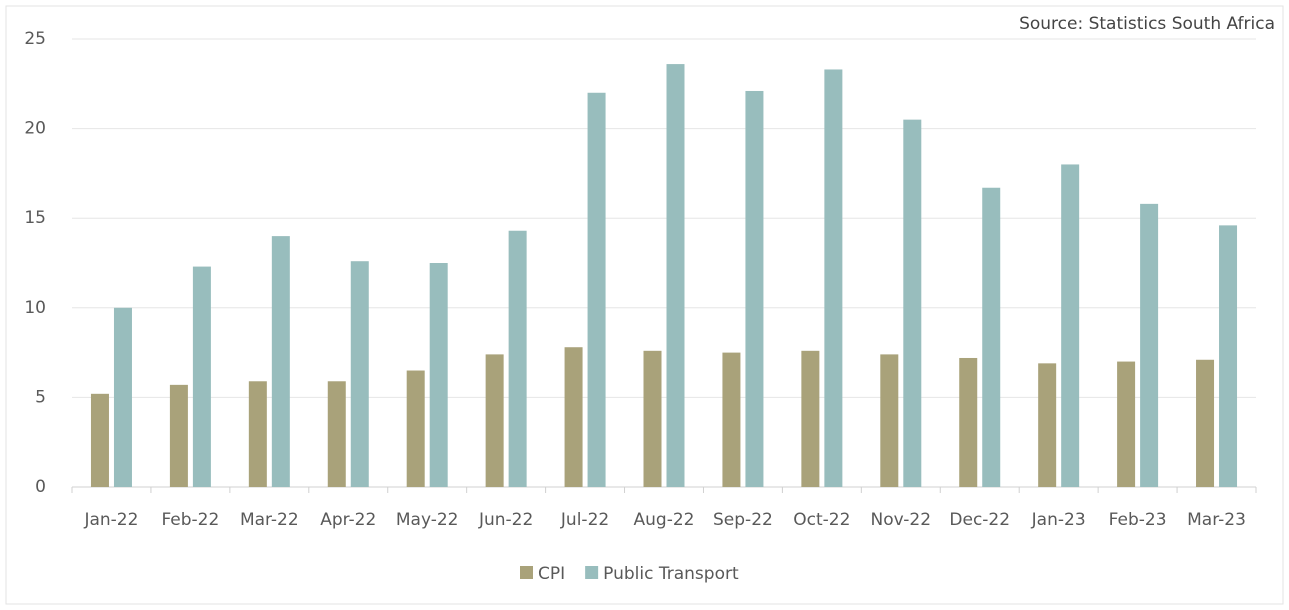  I want to click on x-tick-label: Jan-22, so click(110, 520).